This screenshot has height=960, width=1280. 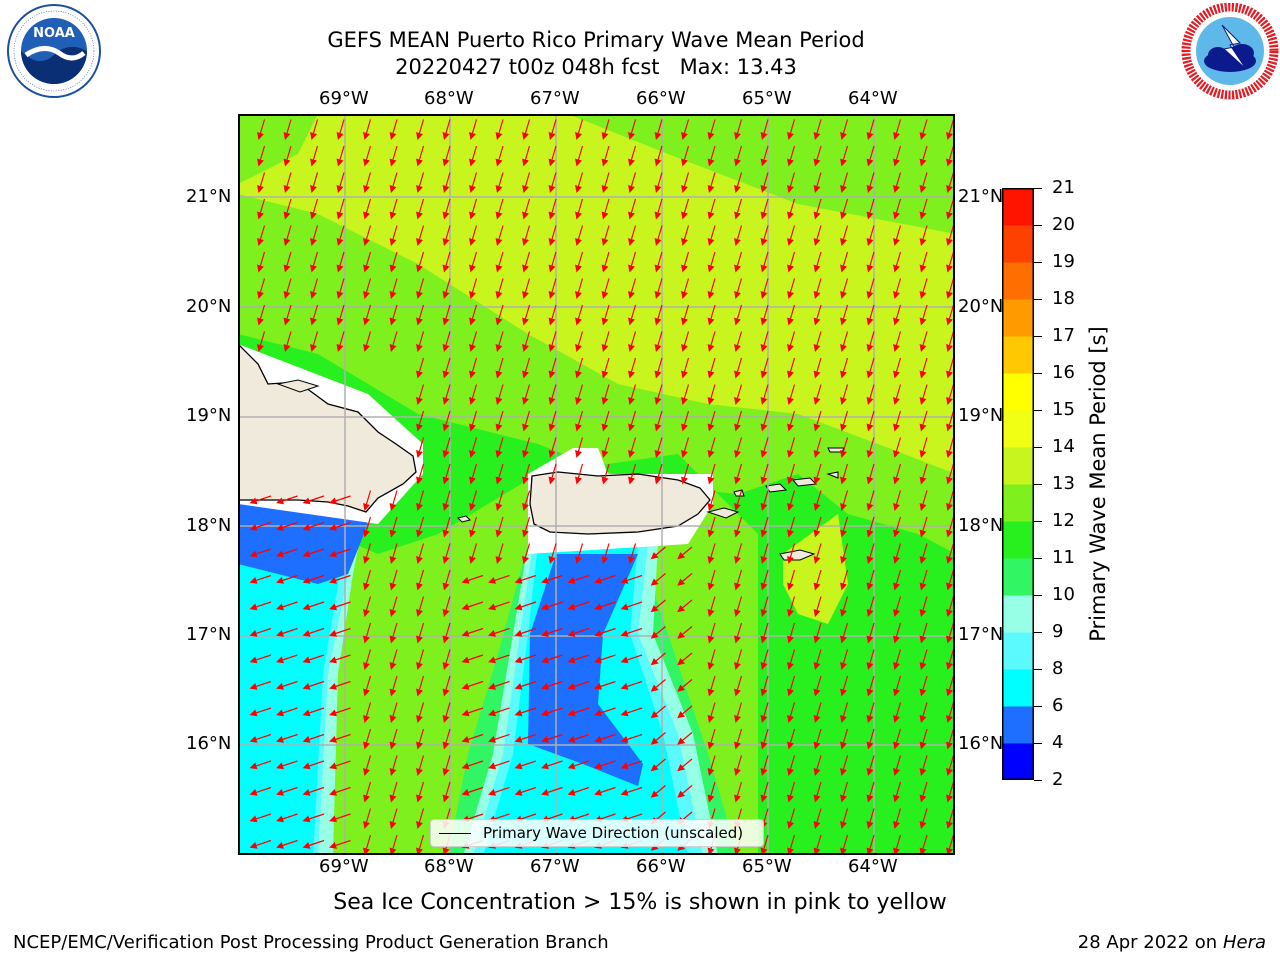 What do you see at coordinates (1244, 942) in the screenshot?
I see `footer-machine: Hera` at bounding box center [1244, 942].